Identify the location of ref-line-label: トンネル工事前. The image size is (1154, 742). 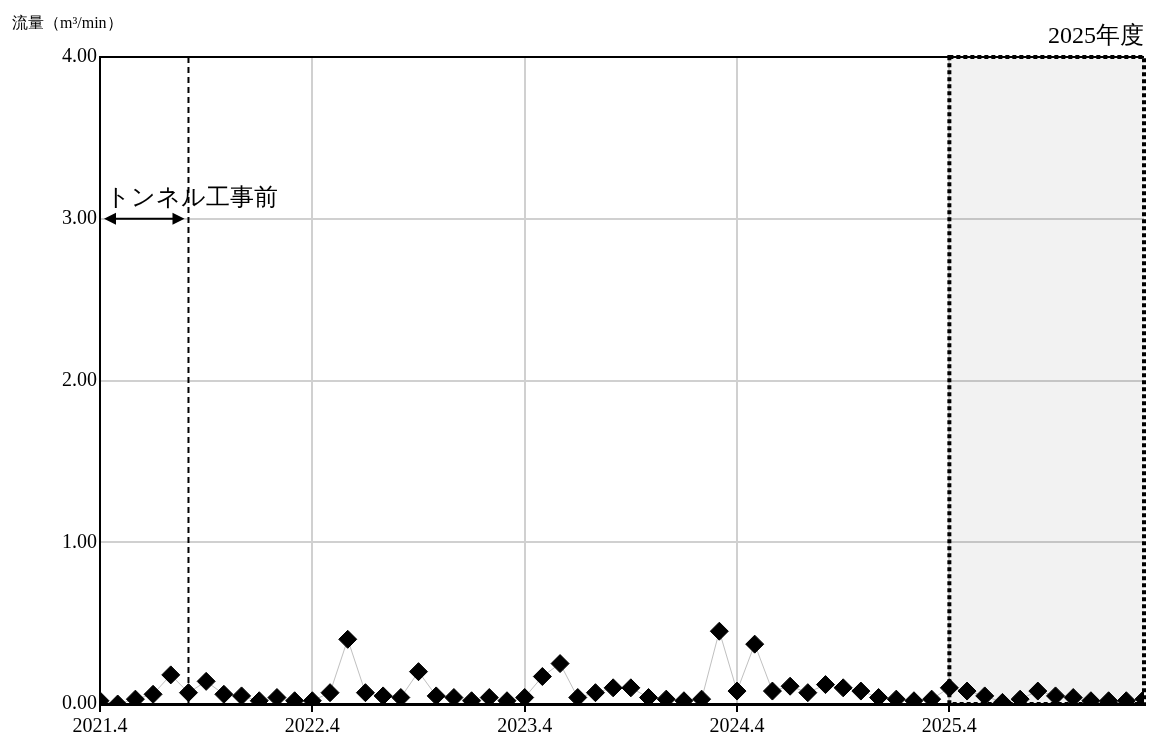
(192, 197).